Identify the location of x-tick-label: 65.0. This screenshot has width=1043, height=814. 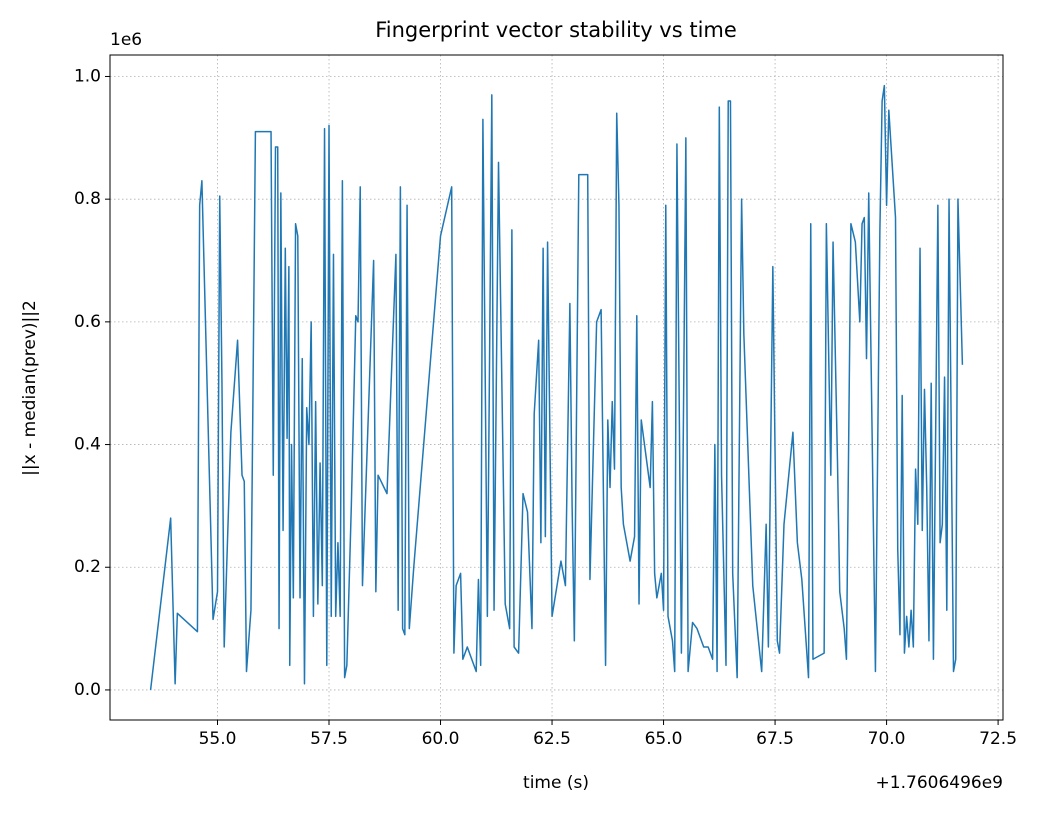
(664, 739).